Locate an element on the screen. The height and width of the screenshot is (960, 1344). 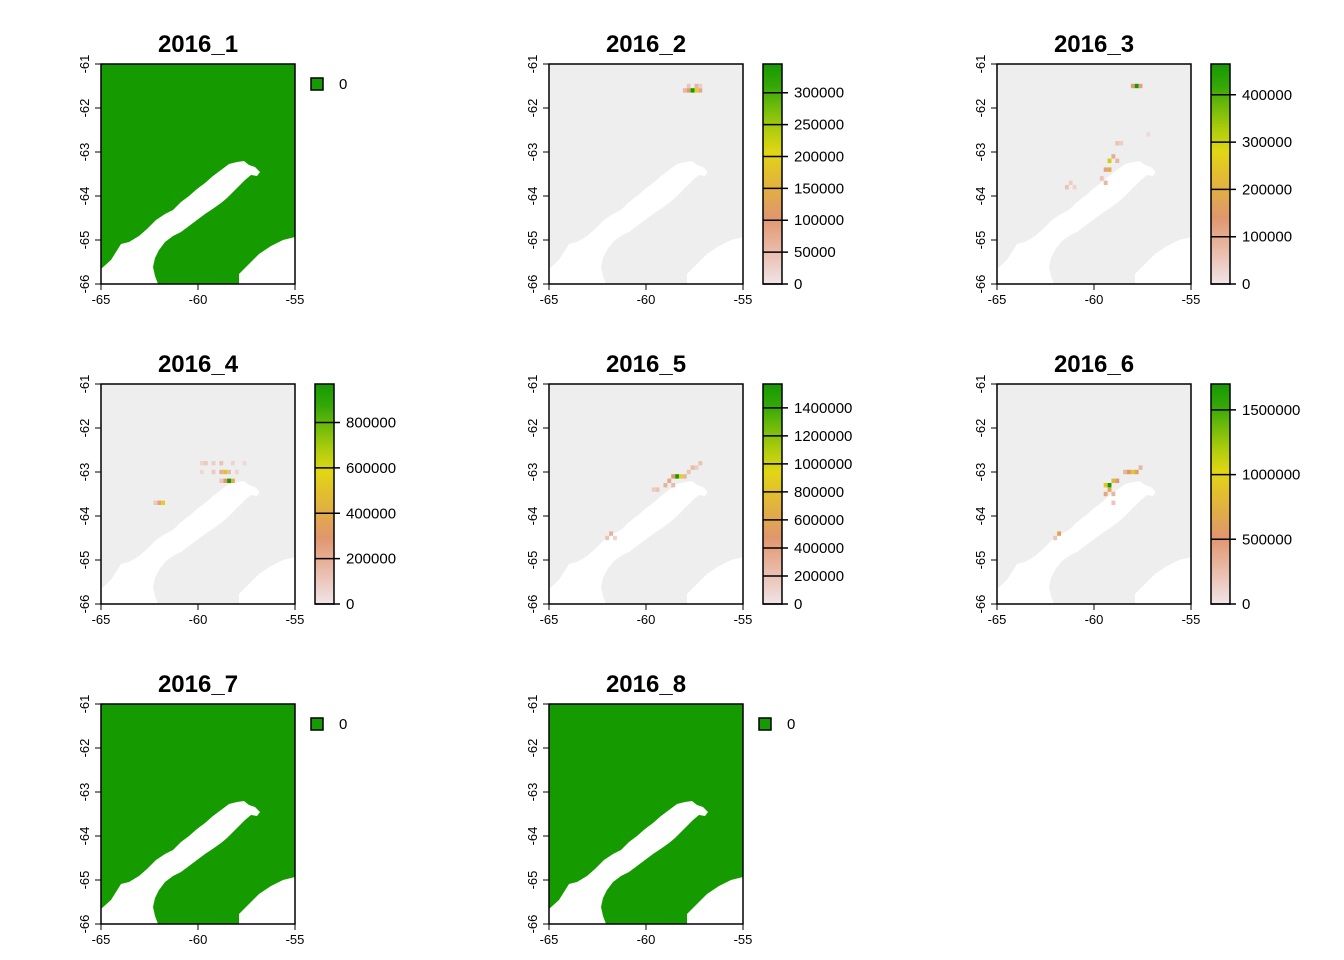
legend-label: 400000 is located at coordinates (1267, 95).